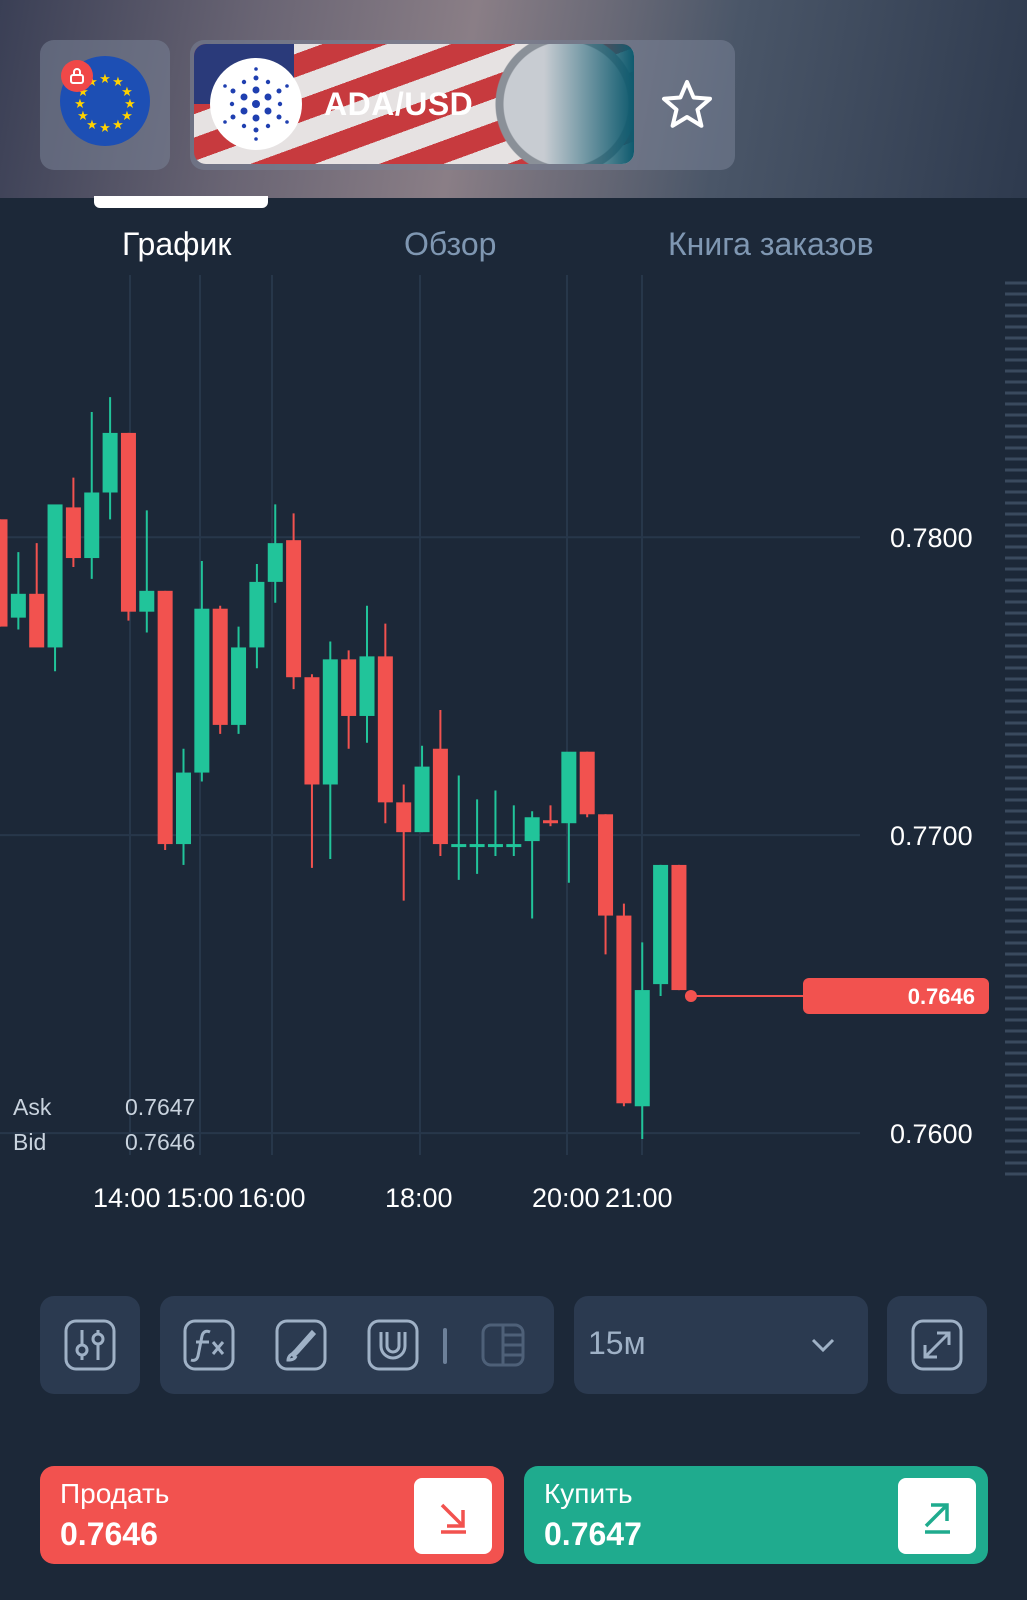 This screenshot has height=1600, width=1027. What do you see at coordinates (1016, 728) in the screenshot?
I see `price-scale` at bounding box center [1016, 728].